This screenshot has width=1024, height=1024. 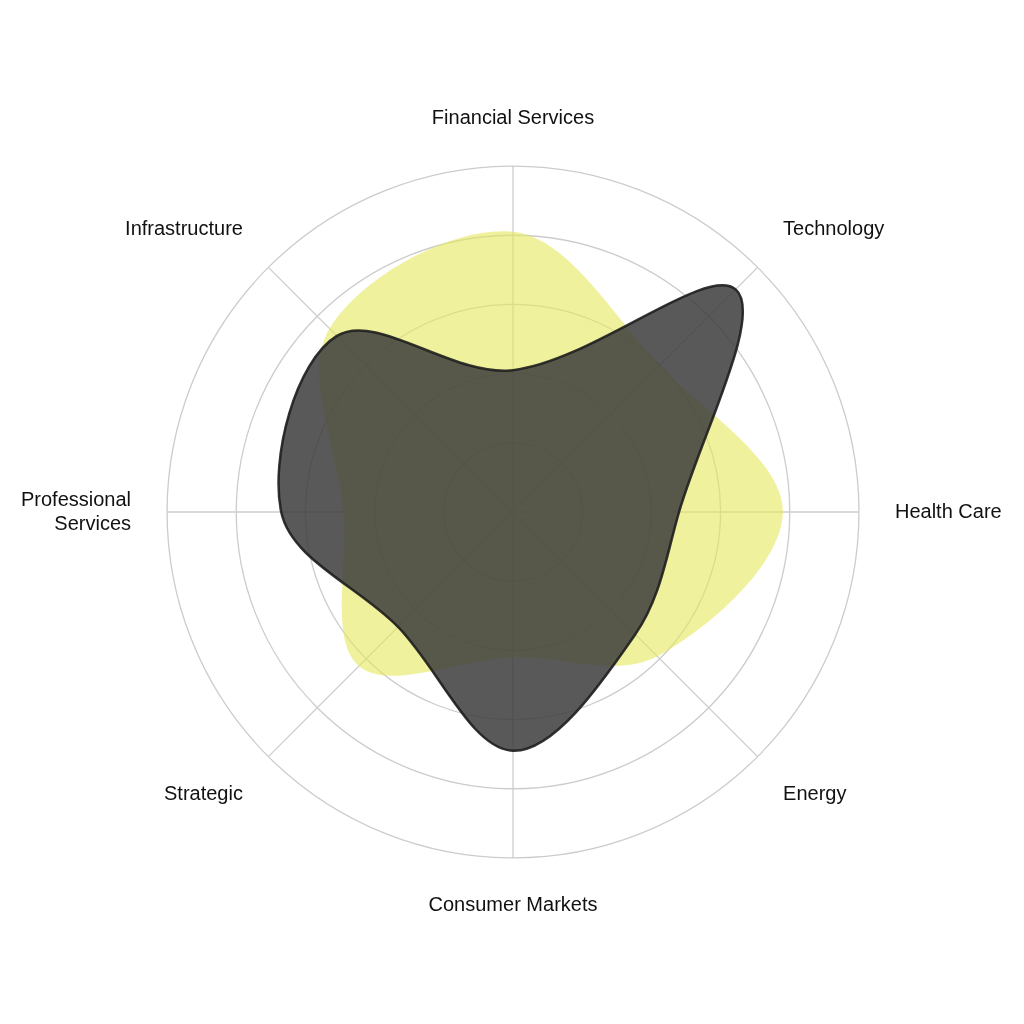 I want to click on spoke-label: Consumer Markets, so click(x=513, y=904).